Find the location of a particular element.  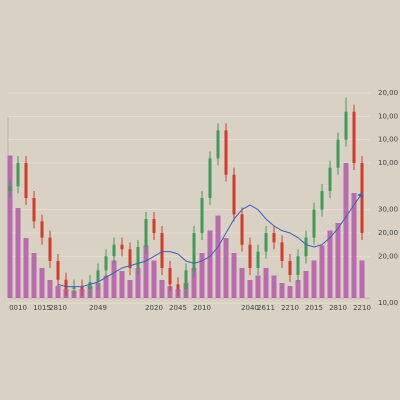

y-tick-label: 30,00 is located at coordinates (388, 210).